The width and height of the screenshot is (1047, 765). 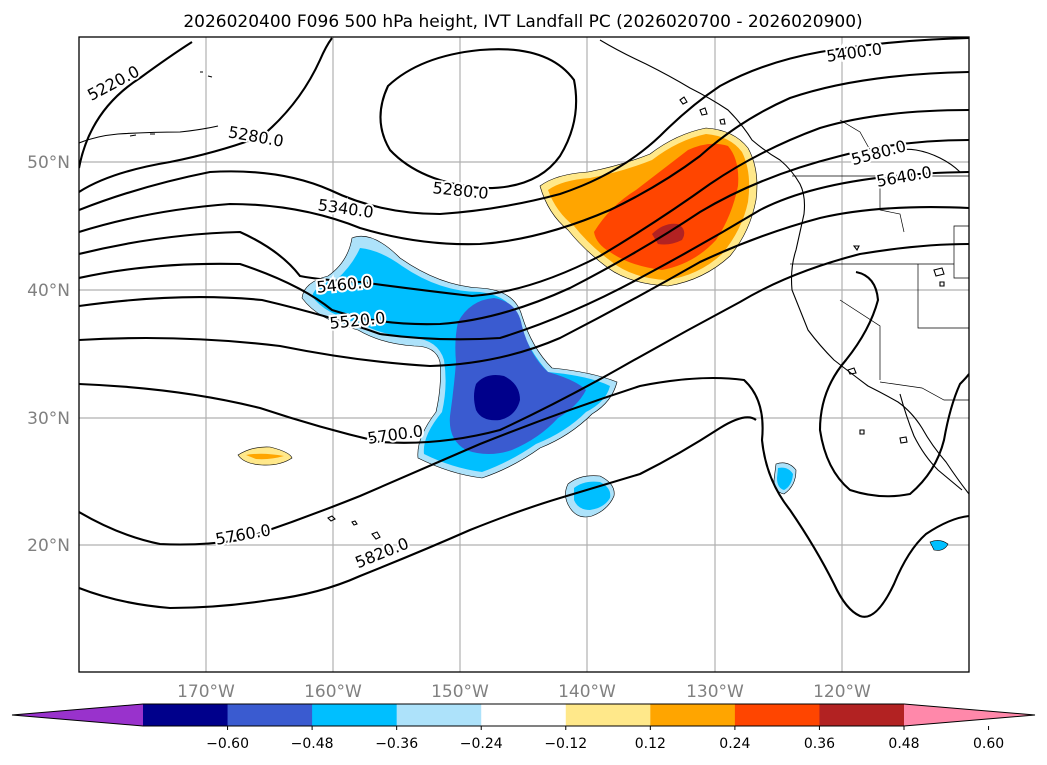 I want to click on lon-label: 140°W, so click(x=587, y=692).